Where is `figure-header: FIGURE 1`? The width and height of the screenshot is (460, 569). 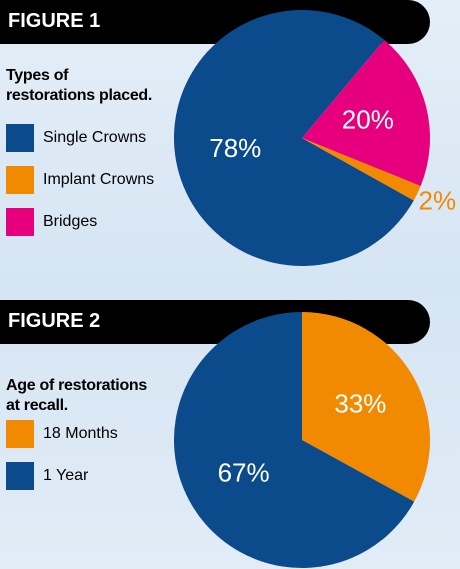
figure-header: FIGURE 1 is located at coordinates (215, 22).